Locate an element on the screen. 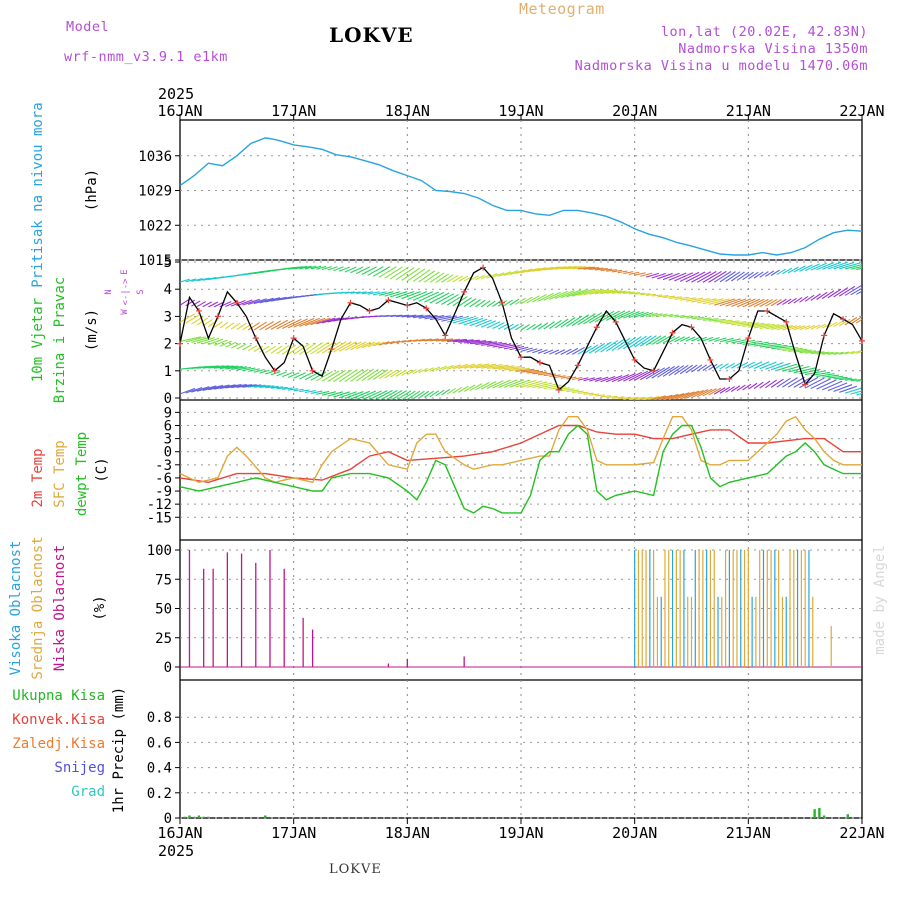 The height and width of the screenshot is (900, 900). wind-unit: (m/s) is located at coordinates (92, 330).